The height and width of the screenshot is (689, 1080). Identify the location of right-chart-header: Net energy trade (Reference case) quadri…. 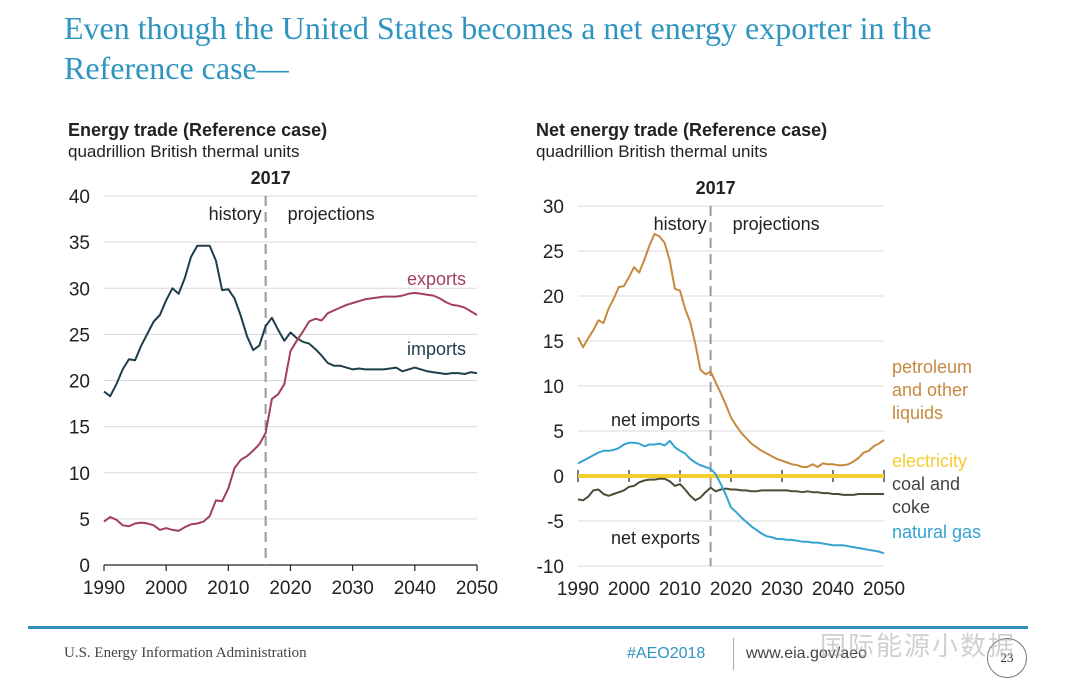
(681, 141).